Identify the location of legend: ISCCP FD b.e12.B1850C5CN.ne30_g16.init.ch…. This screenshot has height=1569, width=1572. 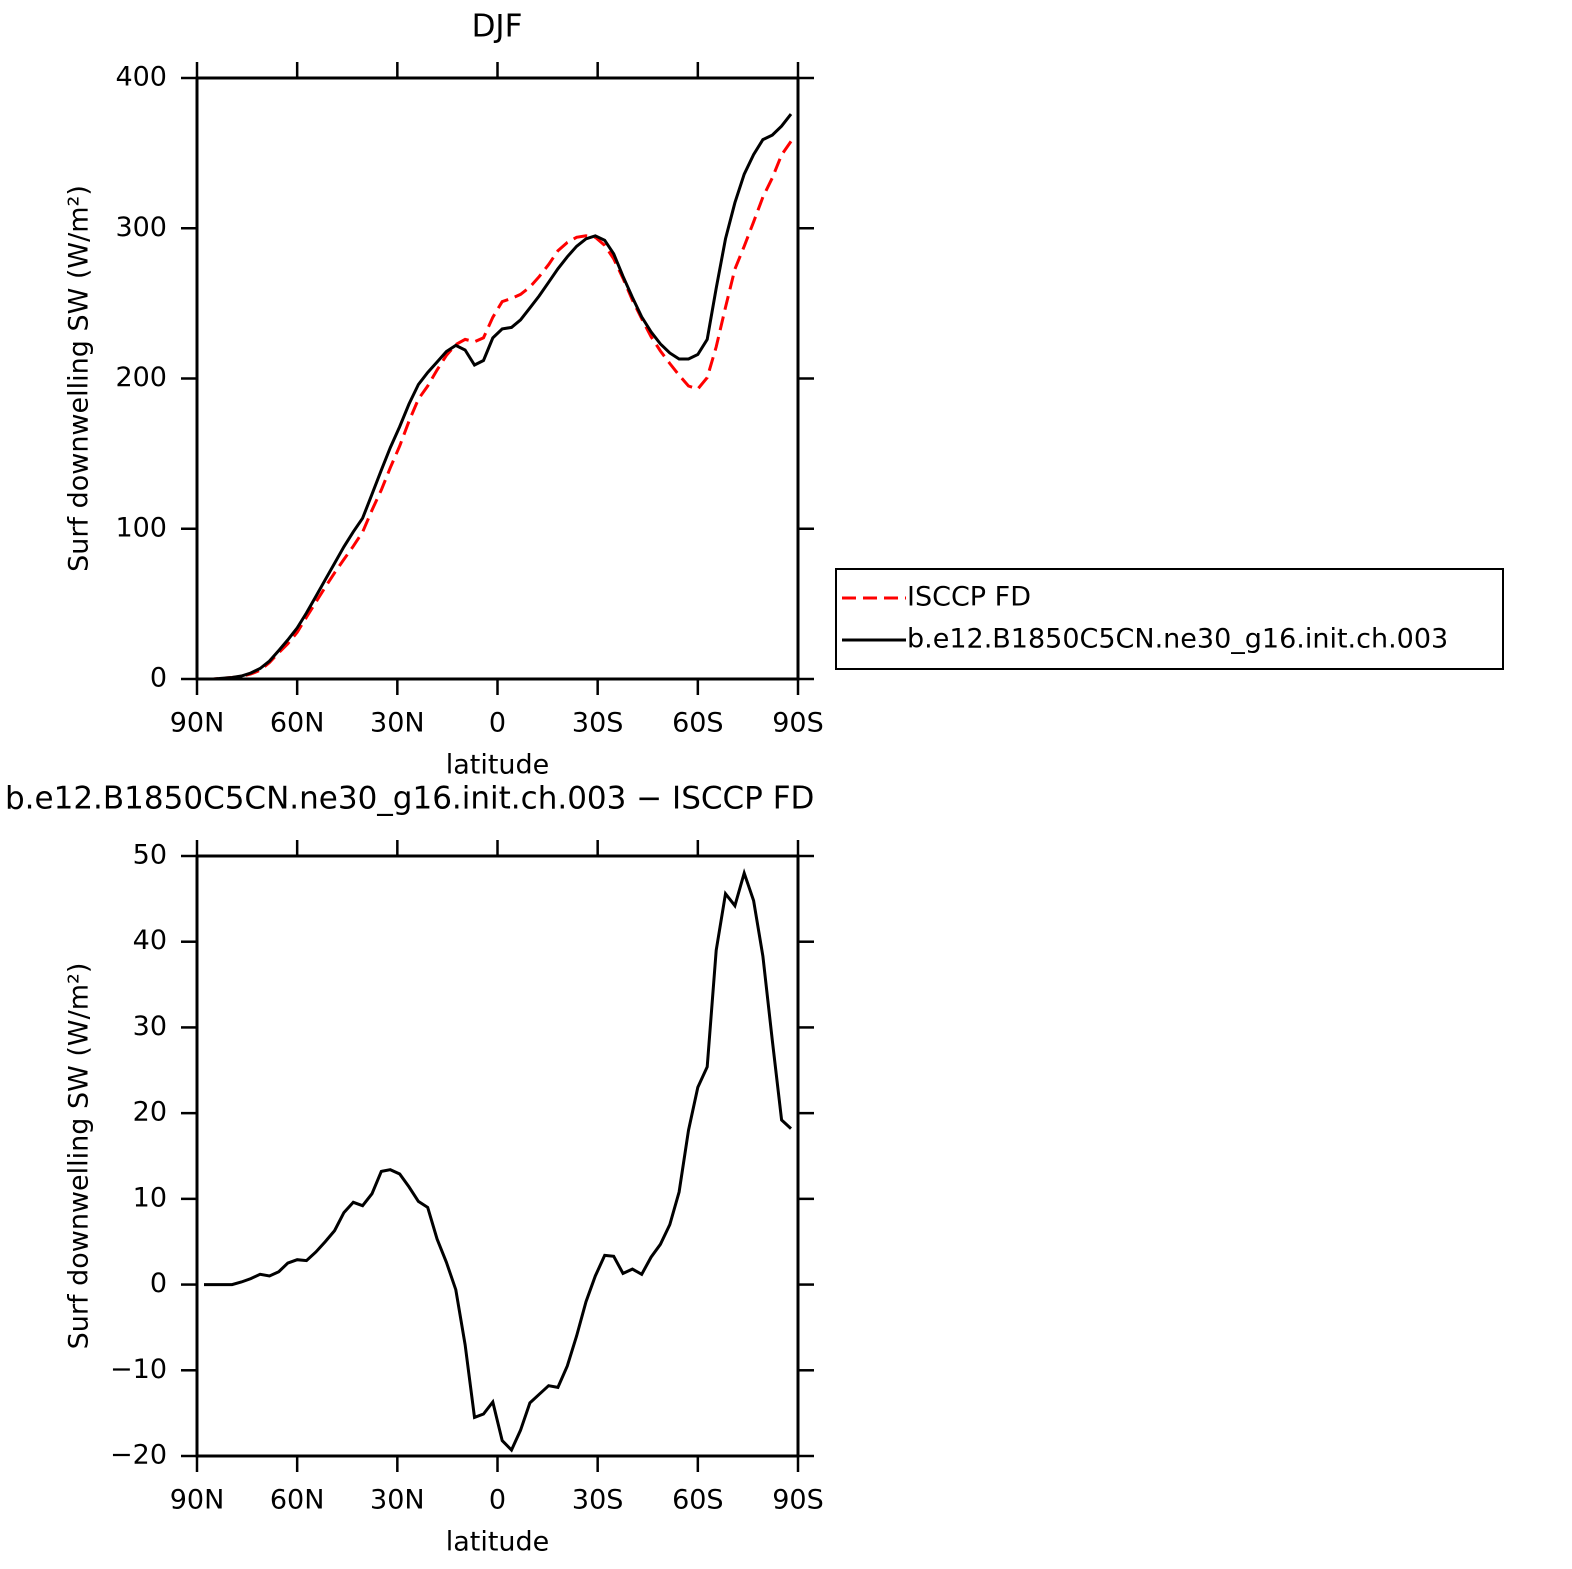
(1169, 619).